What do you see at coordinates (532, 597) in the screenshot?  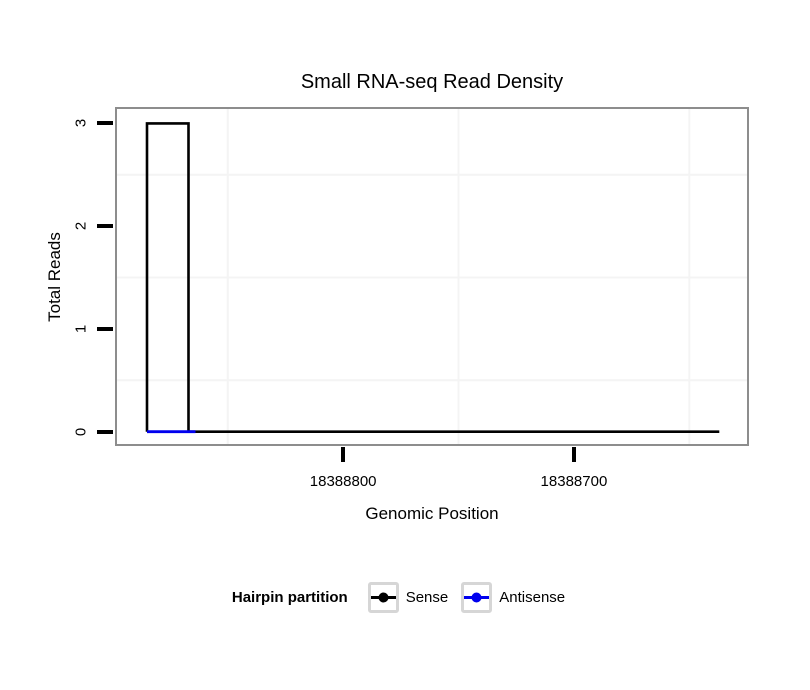 I see `legend-label-antisense: Antisense` at bounding box center [532, 597].